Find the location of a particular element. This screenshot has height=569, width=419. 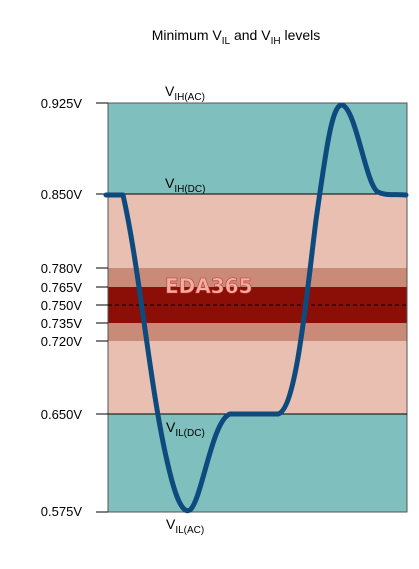

tick-label: 0.575V is located at coordinates (62, 511).